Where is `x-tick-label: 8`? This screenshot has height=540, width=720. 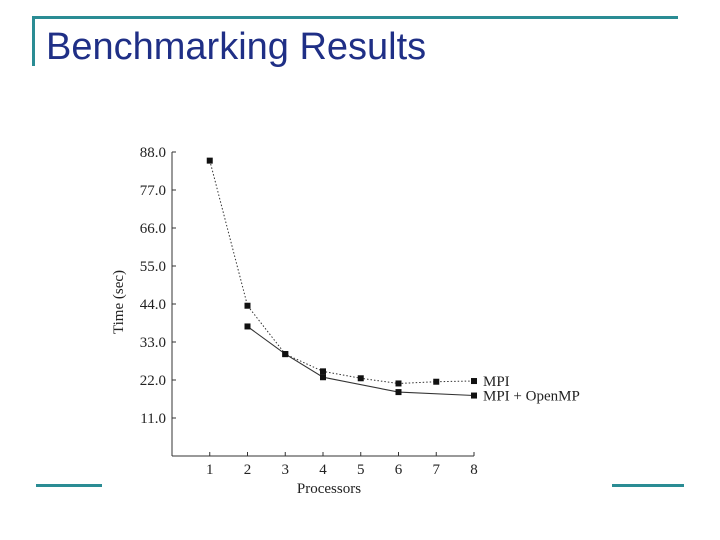 x-tick-label: 8 is located at coordinates (474, 470).